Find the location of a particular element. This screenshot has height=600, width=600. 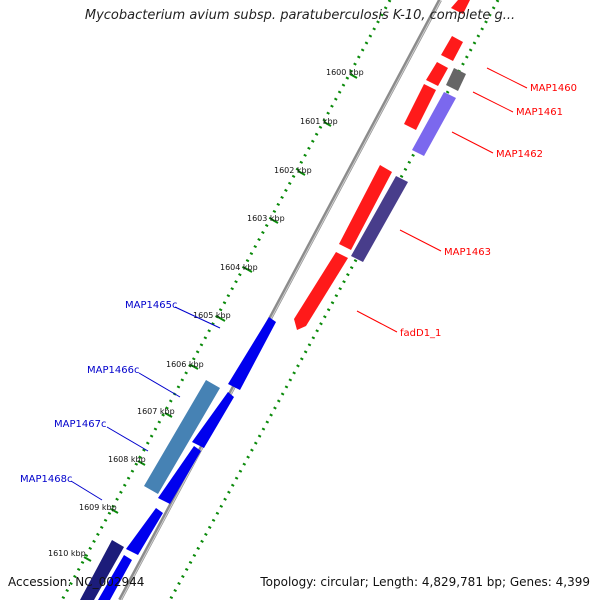

gene-feature-MAP1466c-box is located at coordinates (182, 437).